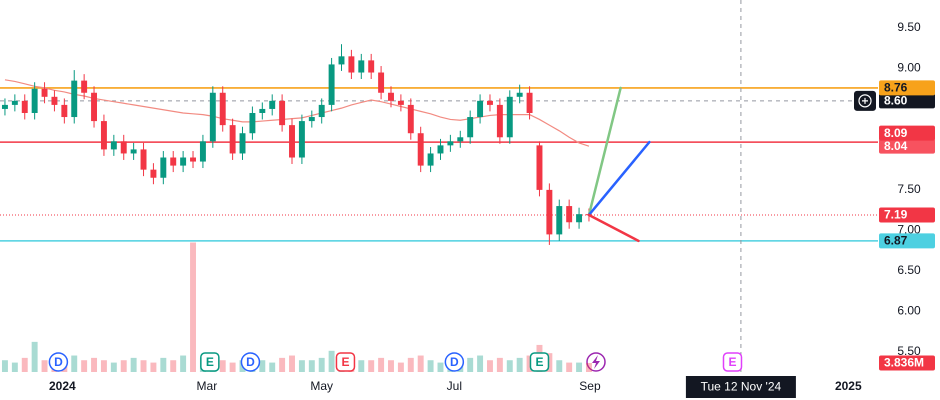 The image size is (940, 400). I want to click on volume-tag-label: 3.836M, so click(904, 363).